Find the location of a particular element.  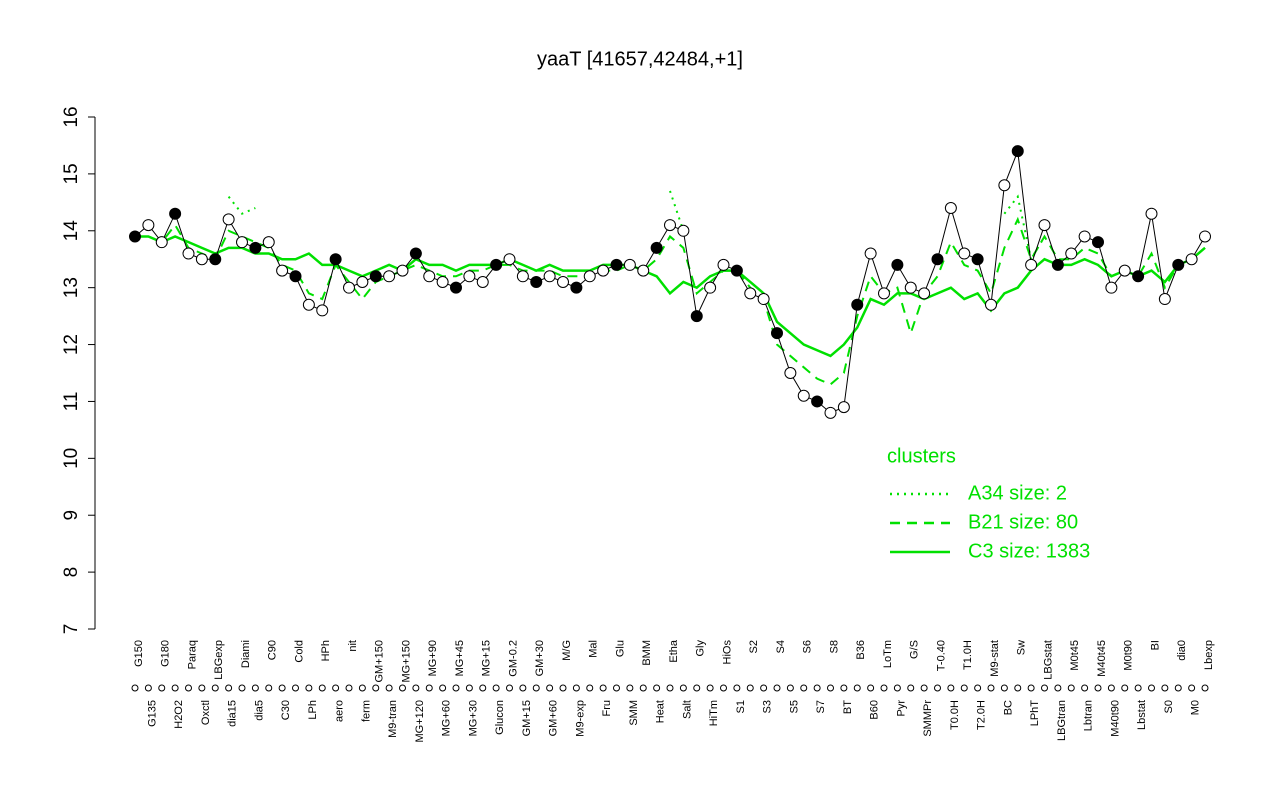

x-tick-label: Salt is located at coordinates (687, 709).